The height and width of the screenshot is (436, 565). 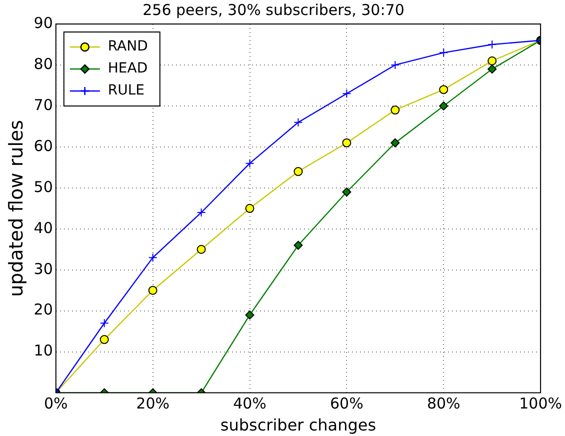 I want to click on y-tick-label: 70, so click(x=43, y=105).